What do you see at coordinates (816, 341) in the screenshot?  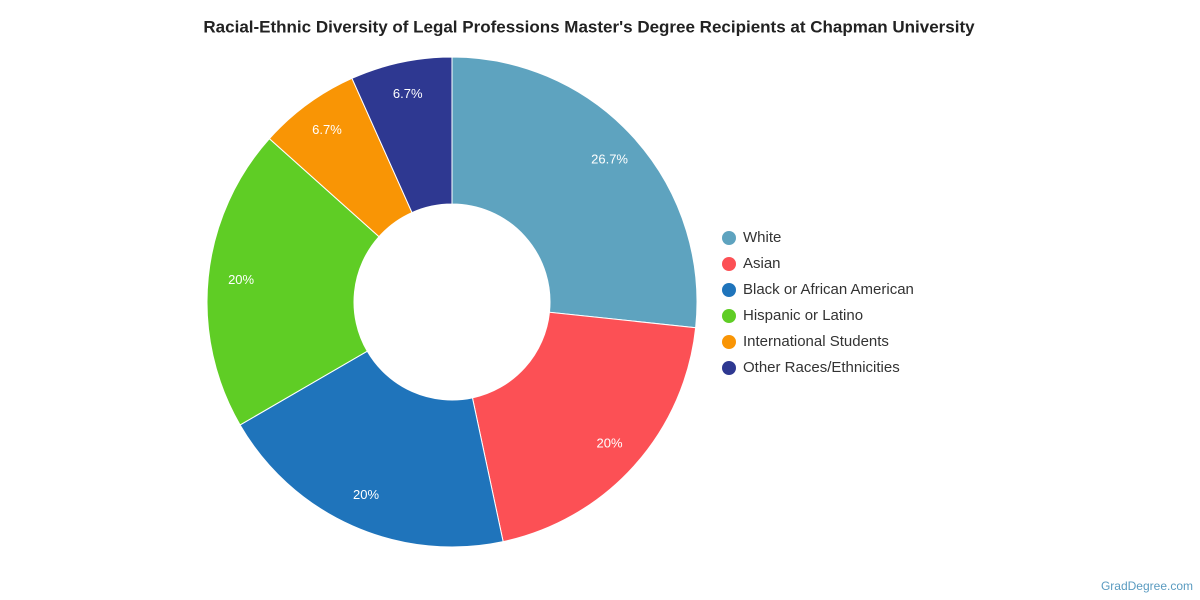 I see `legend-label: International Students` at bounding box center [816, 341].